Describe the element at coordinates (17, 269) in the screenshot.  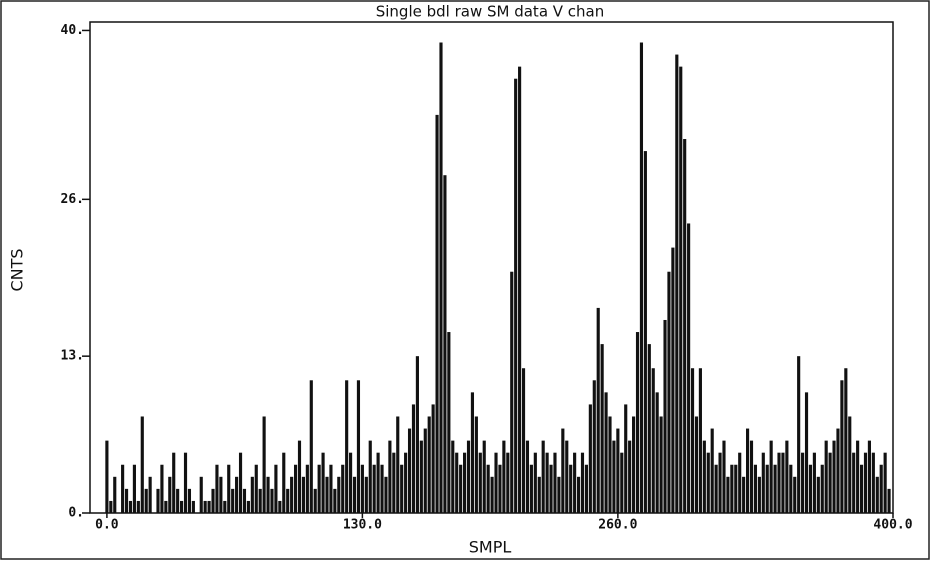
I see `y-axis-label: CNTS` at that location.